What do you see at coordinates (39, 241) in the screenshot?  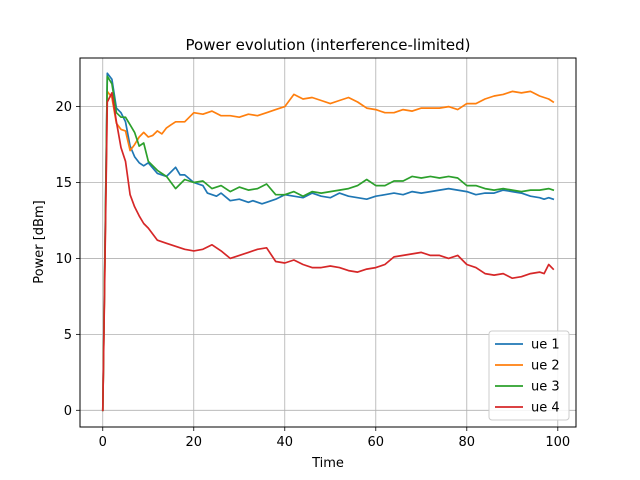 I see `y-axis-label: Power [dBm]` at bounding box center [39, 241].